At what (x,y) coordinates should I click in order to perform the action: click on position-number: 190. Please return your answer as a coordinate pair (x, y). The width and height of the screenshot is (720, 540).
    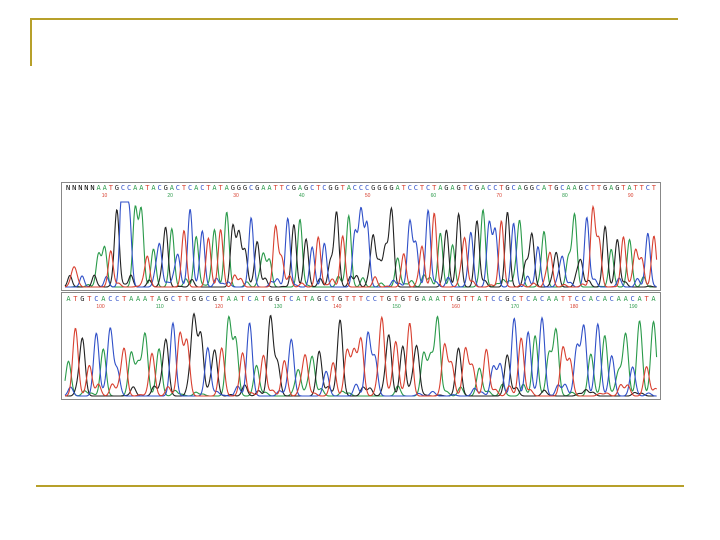
    Looking at the image, I should click on (633, 307).